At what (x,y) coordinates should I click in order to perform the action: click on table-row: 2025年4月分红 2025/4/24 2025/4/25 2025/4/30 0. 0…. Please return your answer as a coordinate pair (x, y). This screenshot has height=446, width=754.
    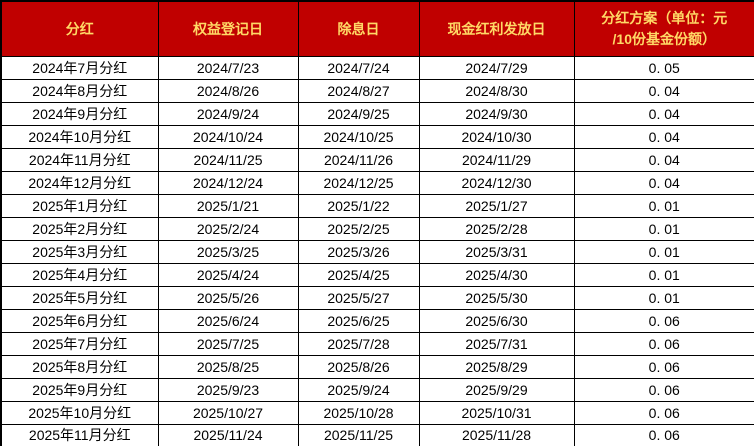
    Looking at the image, I should click on (377, 274).